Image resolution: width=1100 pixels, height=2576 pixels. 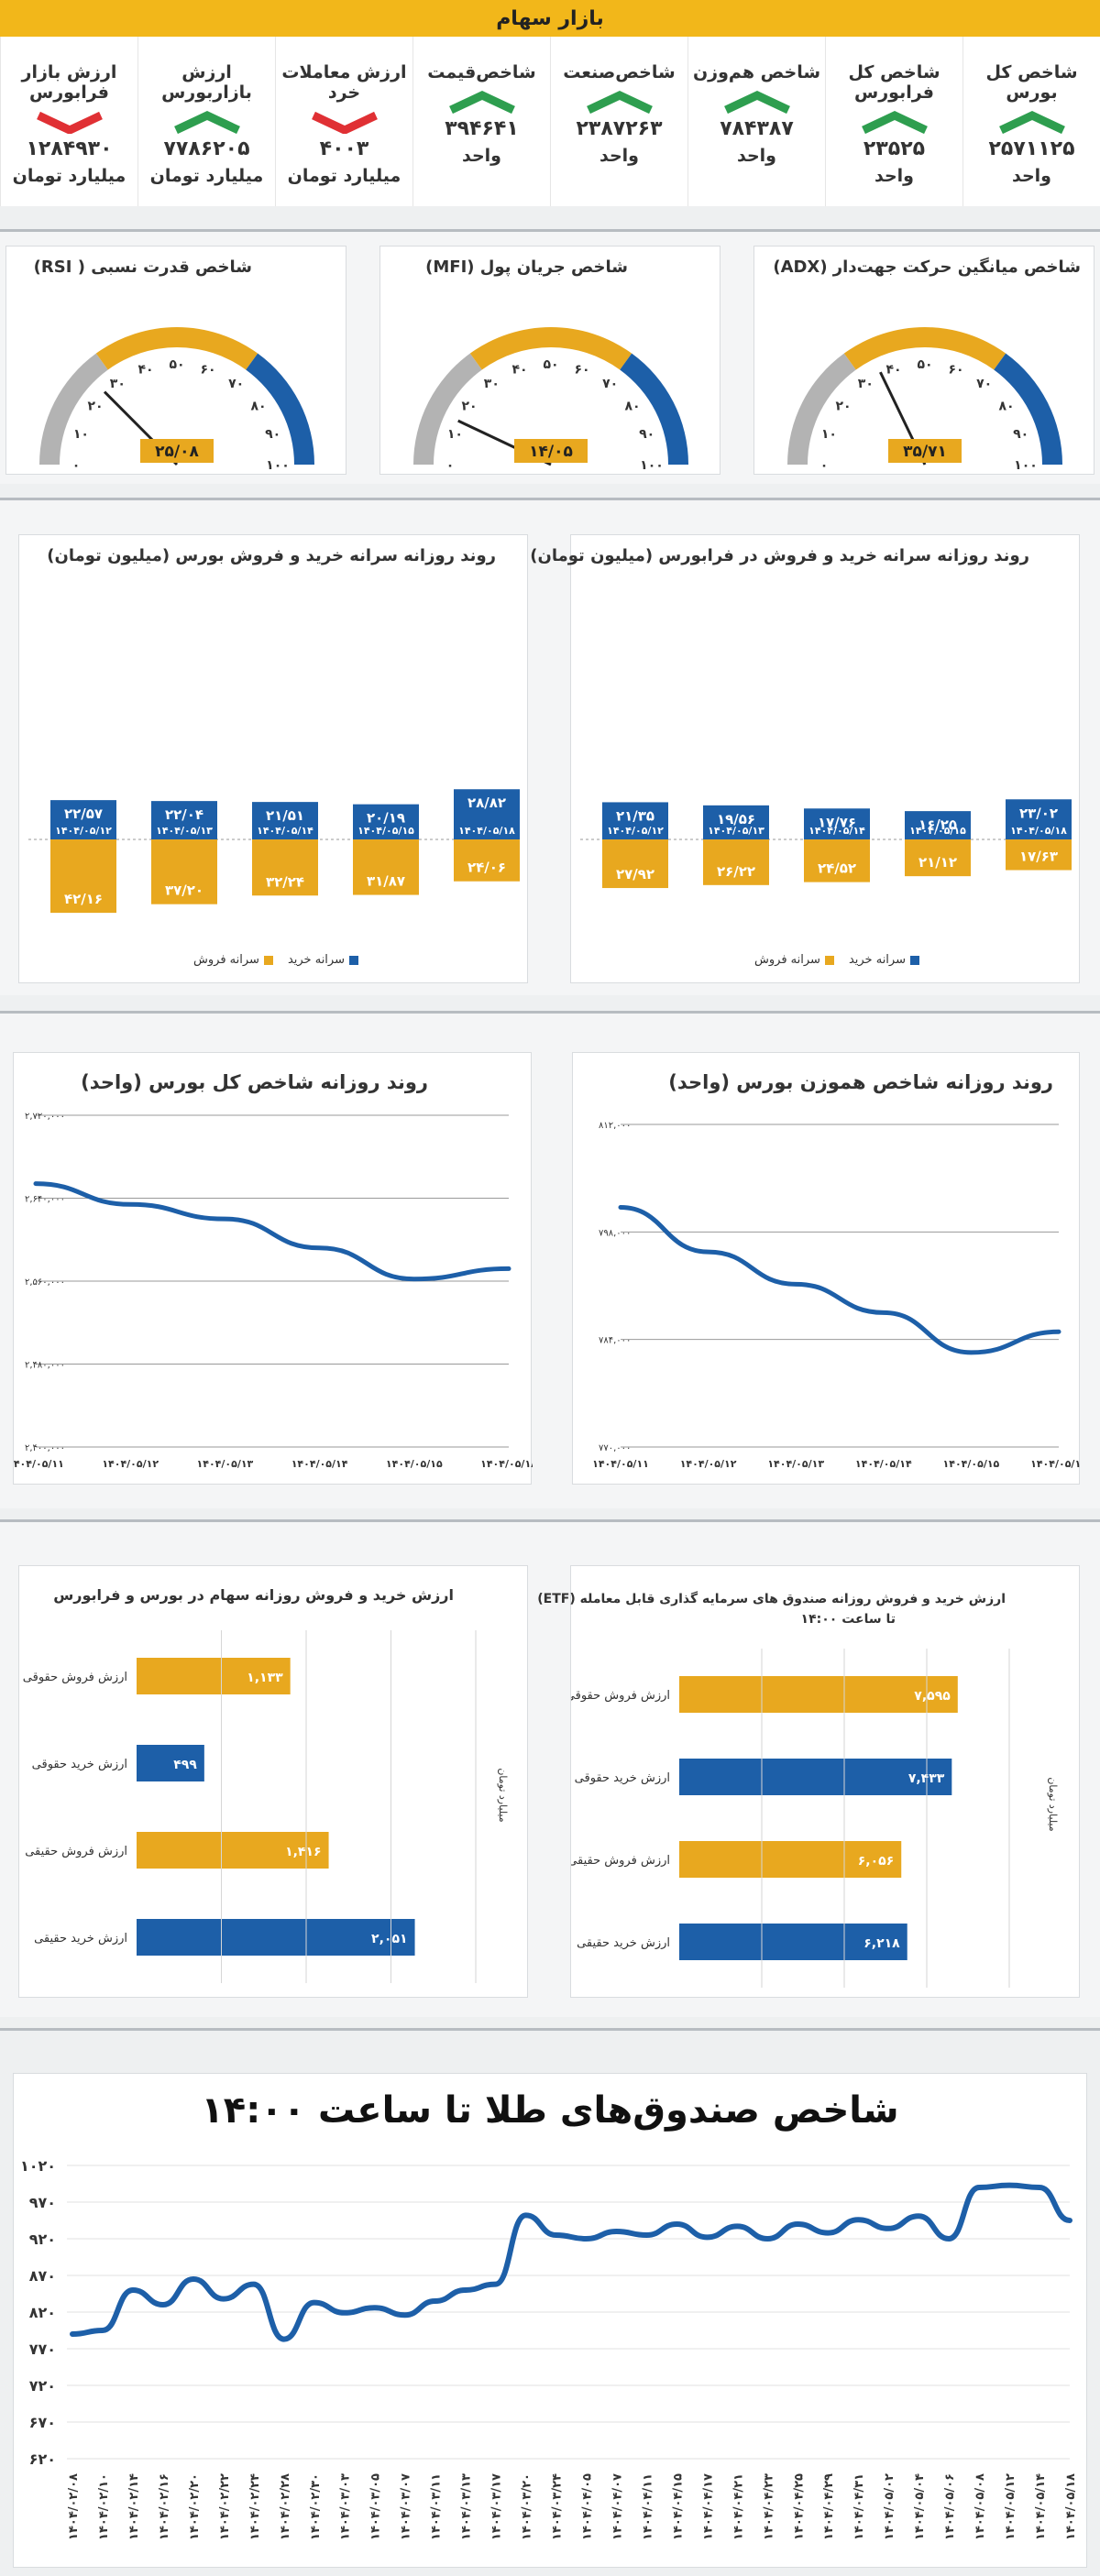 What do you see at coordinates (610, 384) in the screenshot?
I see `gauge-tick-label: ۷۰` at bounding box center [610, 384].